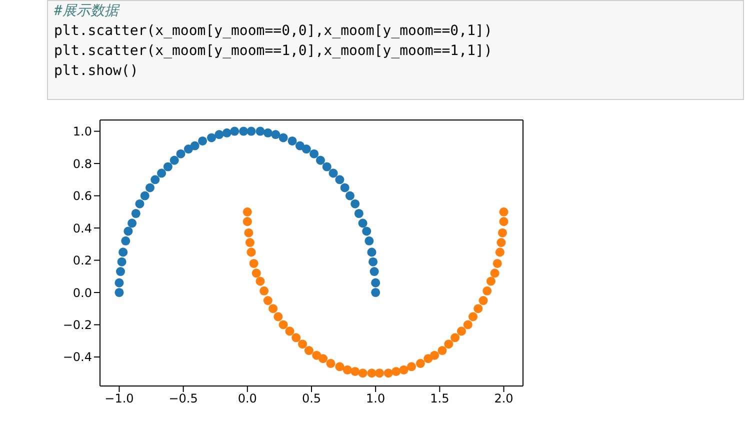 The image size is (752, 438). What do you see at coordinates (82, 131) in the screenshot?
I see `y-tick-label: 1.0` at bounding box center [82, 131].